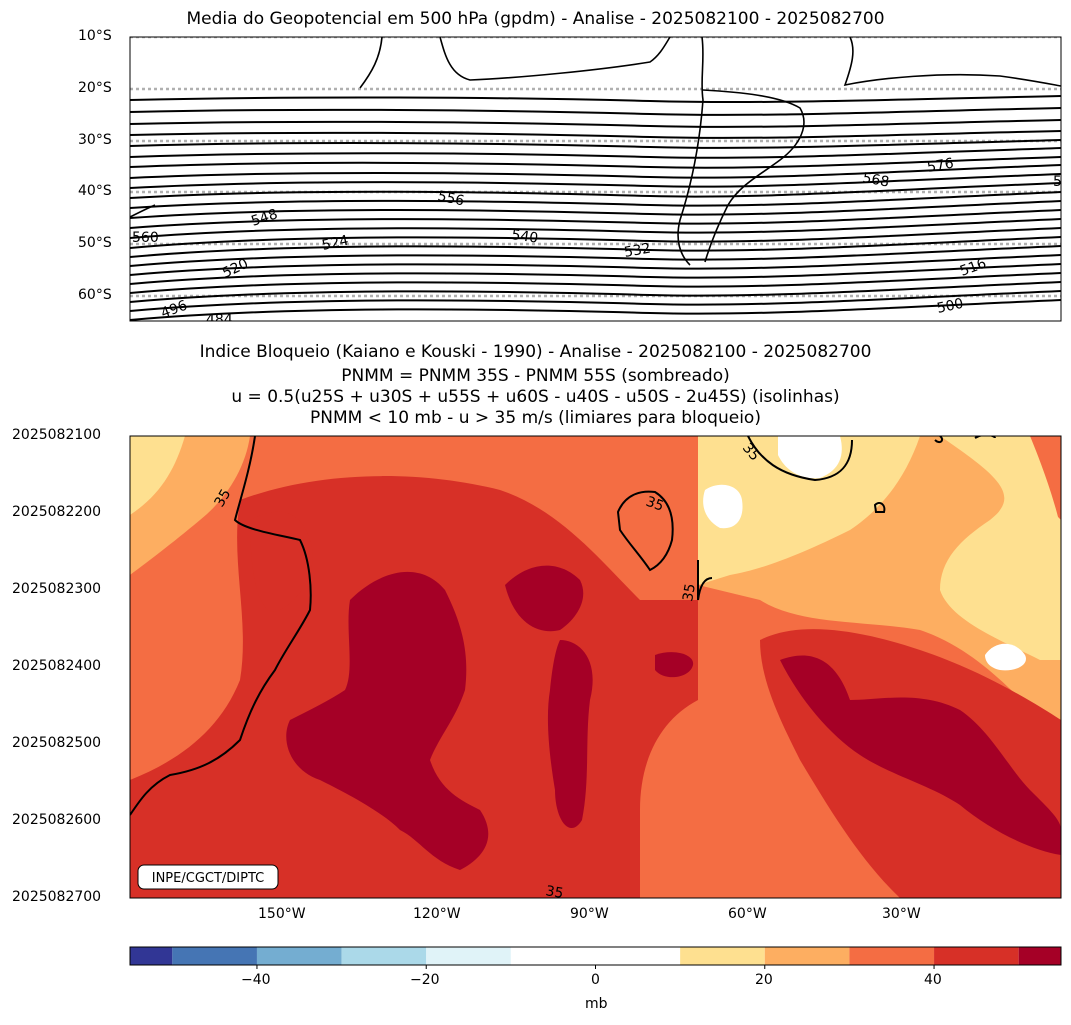  I want to click on credit-box, so click(208, 877).